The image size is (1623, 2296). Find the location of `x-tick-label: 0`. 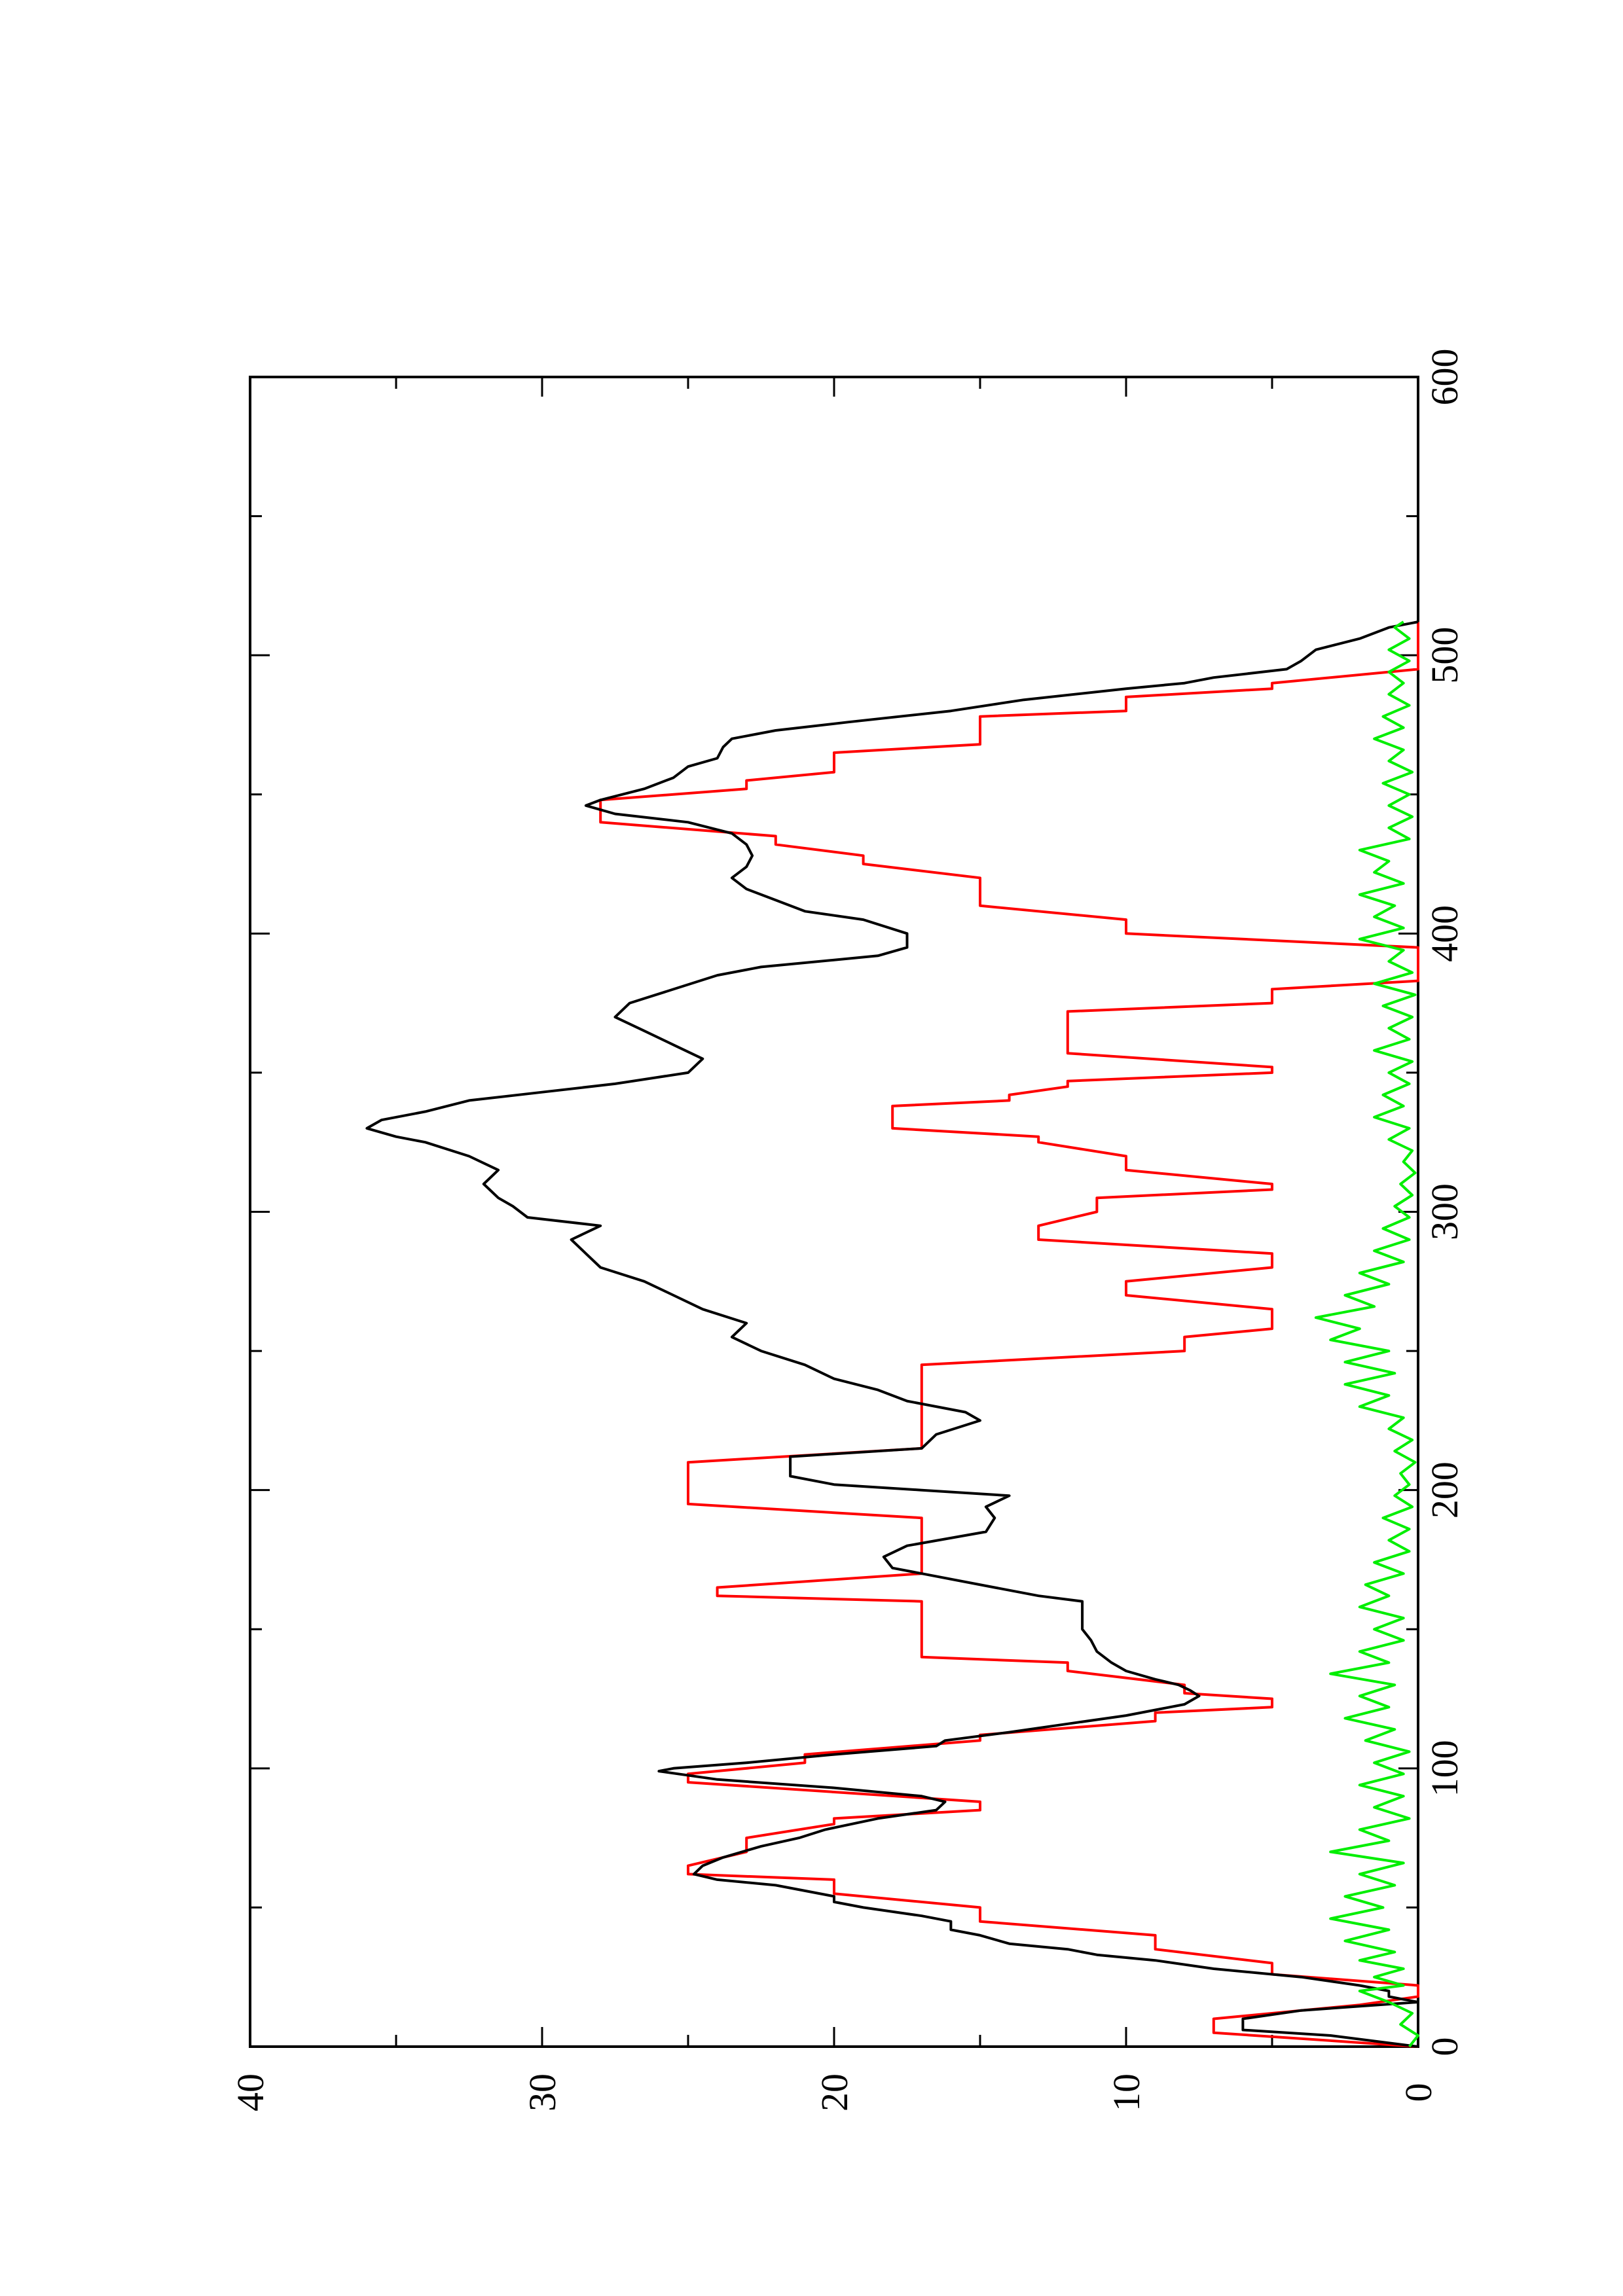

x-tick-label: 0 is located at coordinates (1444, 2046).